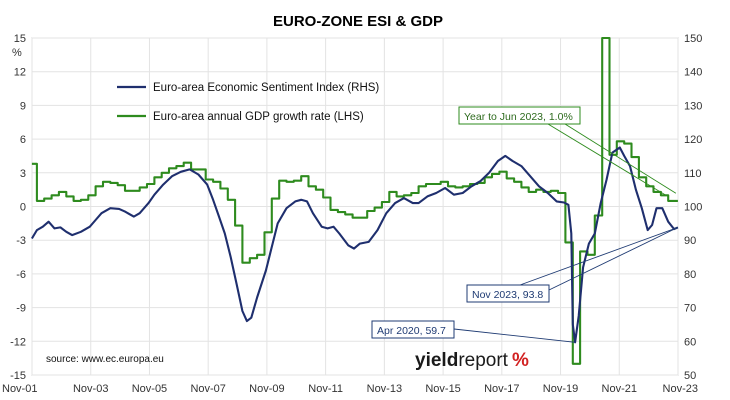 The height and width of the screenshot is (400, 730). Describe the element at coordinates (619, 389) in the screenshot. I see `x-tick-label: Nov-21` at that location.